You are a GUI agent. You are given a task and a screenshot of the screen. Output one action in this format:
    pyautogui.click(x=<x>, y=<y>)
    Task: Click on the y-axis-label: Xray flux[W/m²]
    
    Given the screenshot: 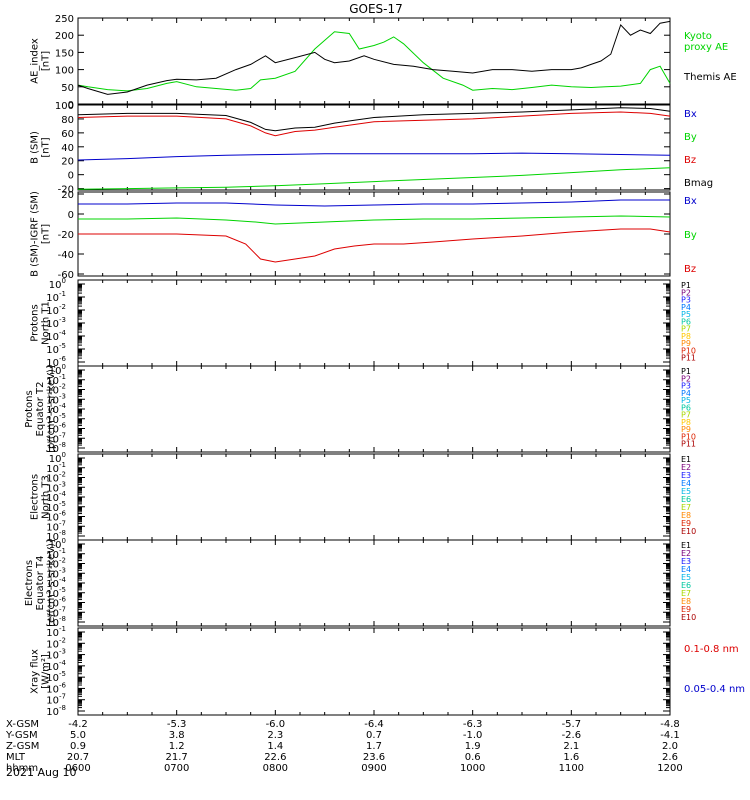 What is the action you would take?
    pyautogui.click(x=41, y=671)
    